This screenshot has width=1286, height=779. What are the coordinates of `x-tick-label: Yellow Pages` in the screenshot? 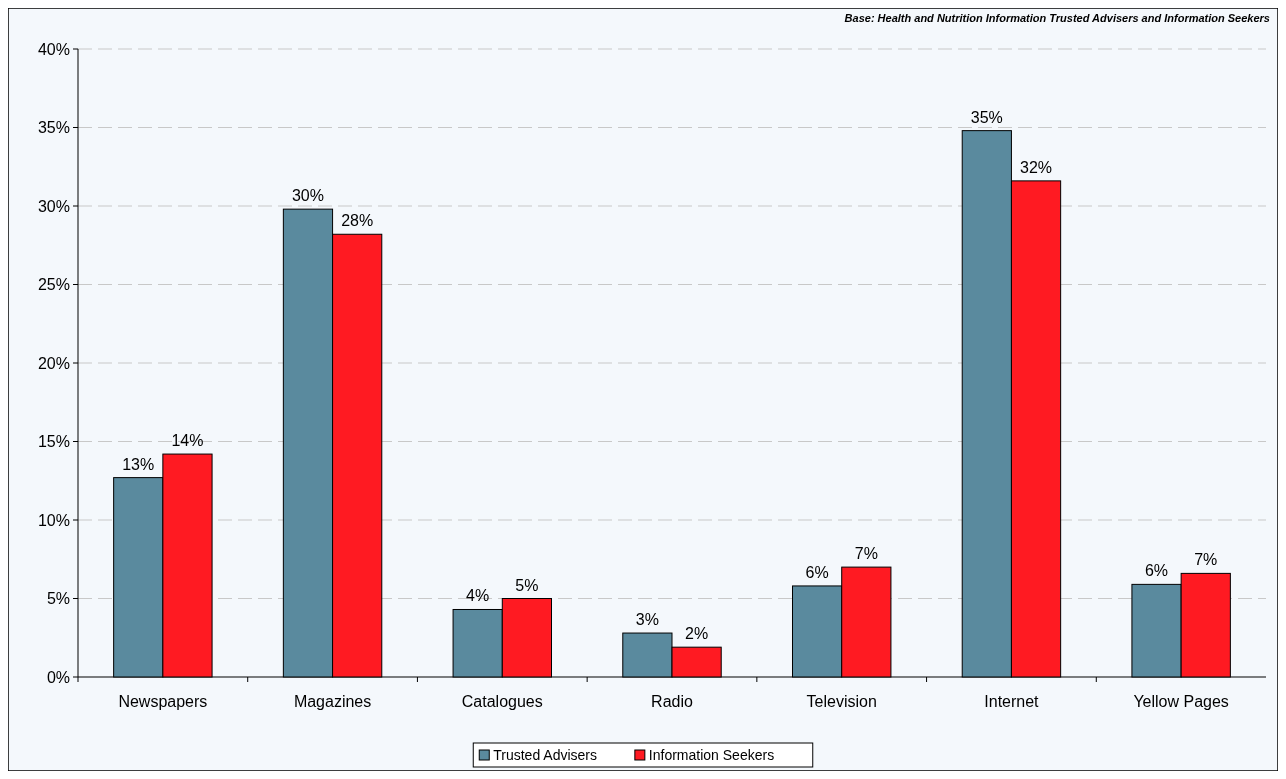 It's located at (1181, 701).